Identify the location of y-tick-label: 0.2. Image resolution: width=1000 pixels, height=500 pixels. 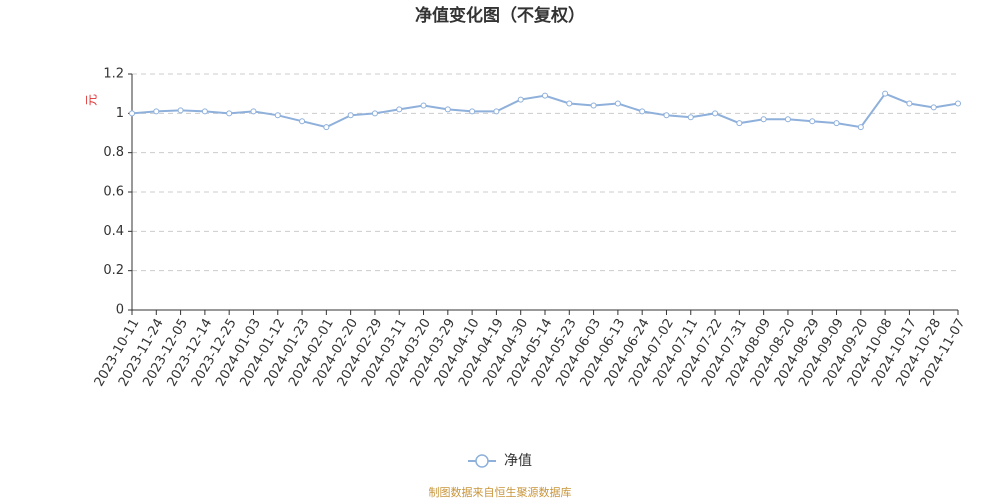
(113, 270).